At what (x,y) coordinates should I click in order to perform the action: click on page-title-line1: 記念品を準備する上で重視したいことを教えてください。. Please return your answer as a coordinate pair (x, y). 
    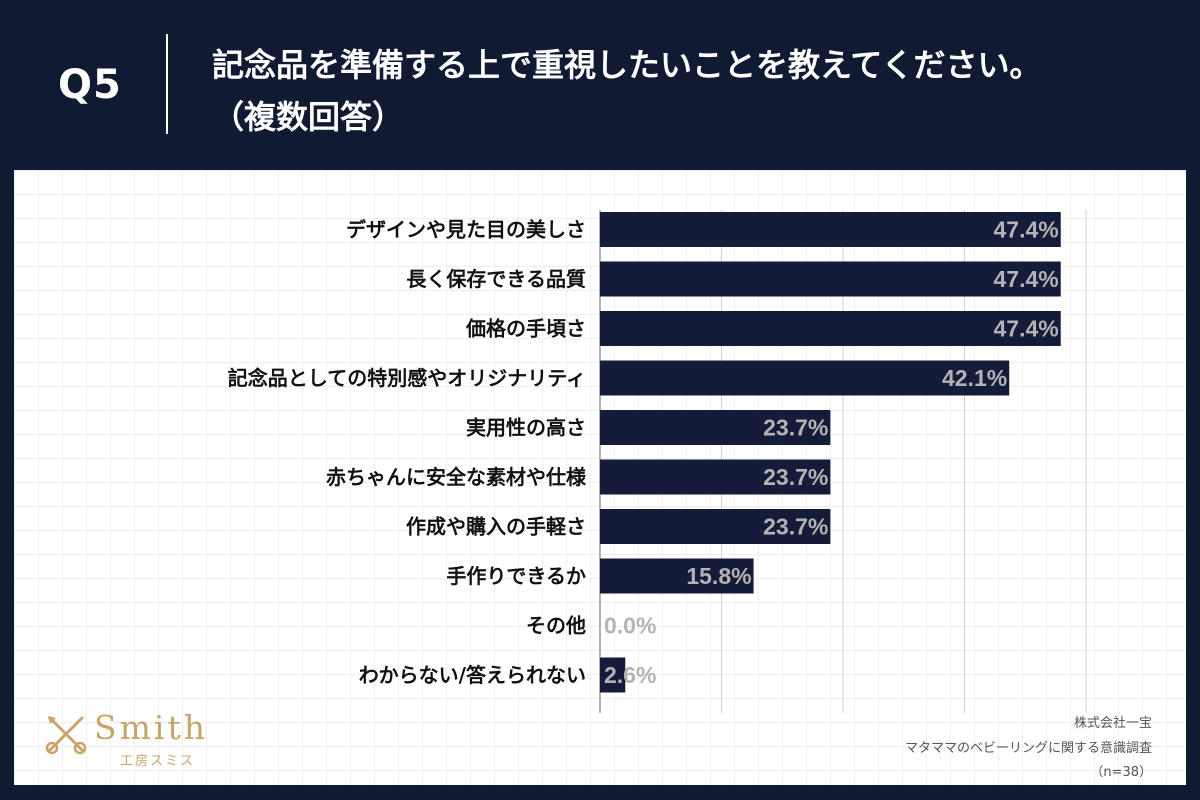
    Looking at the image, I should click on (627, 65).